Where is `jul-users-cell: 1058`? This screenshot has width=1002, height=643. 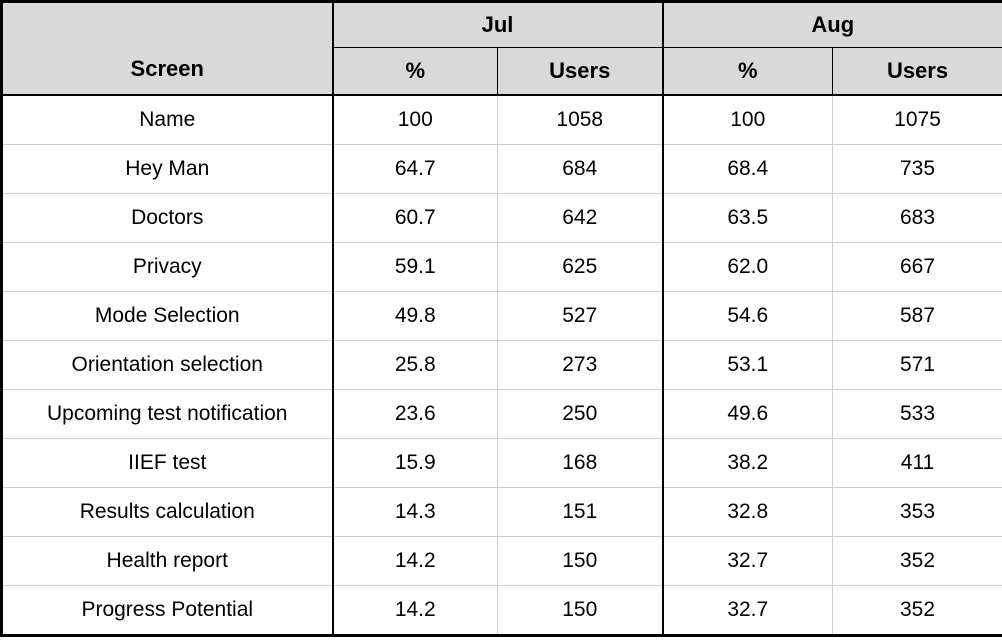
jul-users-cell: 1058 is located at coordinates (580, 119).